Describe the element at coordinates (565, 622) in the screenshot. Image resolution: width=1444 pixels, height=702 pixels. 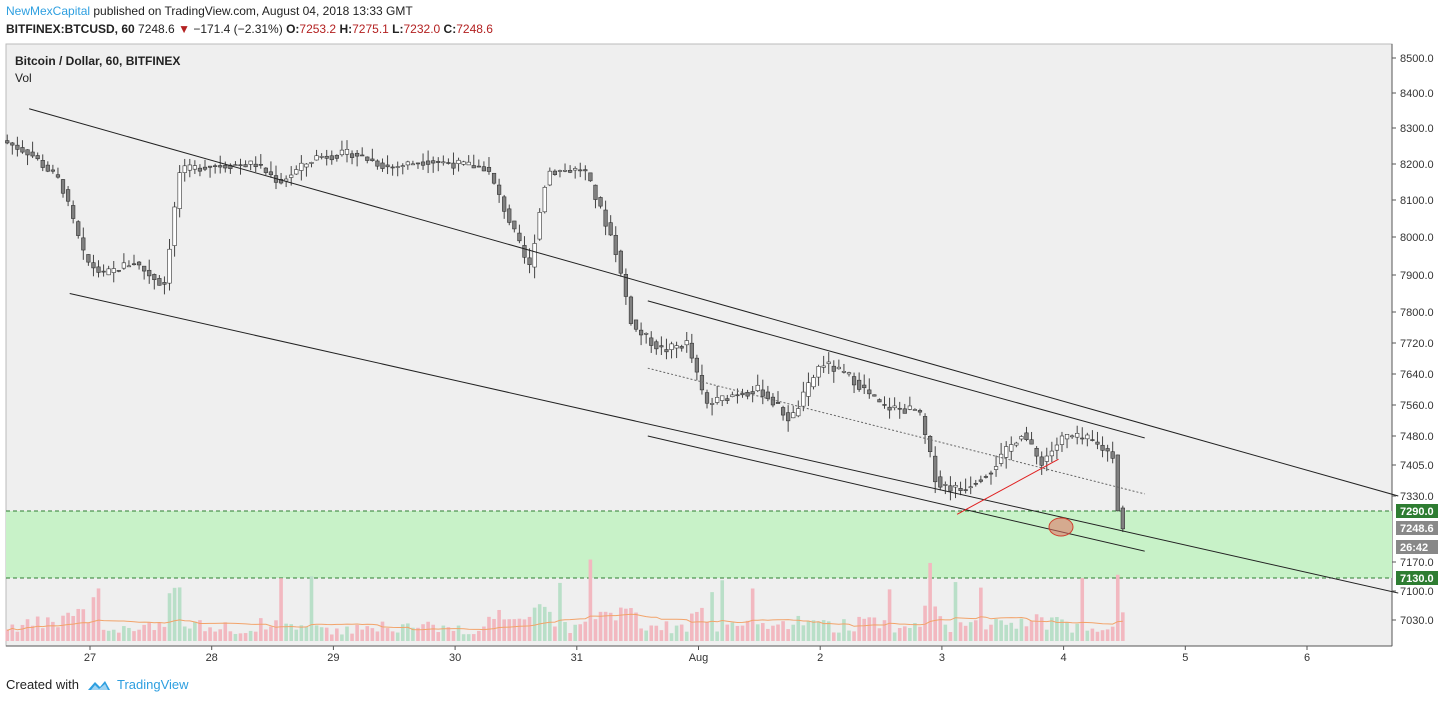
I see `volume-moving-average-line` at that location.